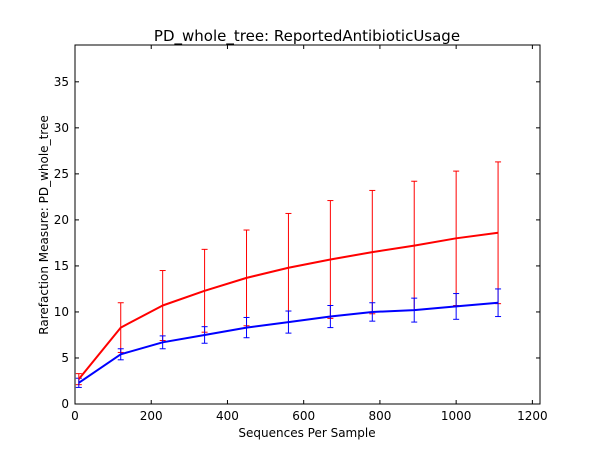 The width and height of the screenshot is (600, 450). What do you see at coordinates (307, 36) in the screenshot?
I see `chart-title: PD_whole_tree: ReportedAntibioticUsage` at bounding box center [307, 36].